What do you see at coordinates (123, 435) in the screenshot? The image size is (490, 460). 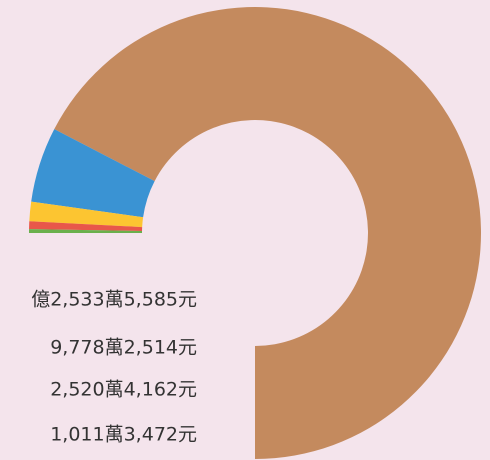 I see `amount-label: 1,011萬3,472元` at bounding box center [123, 435].